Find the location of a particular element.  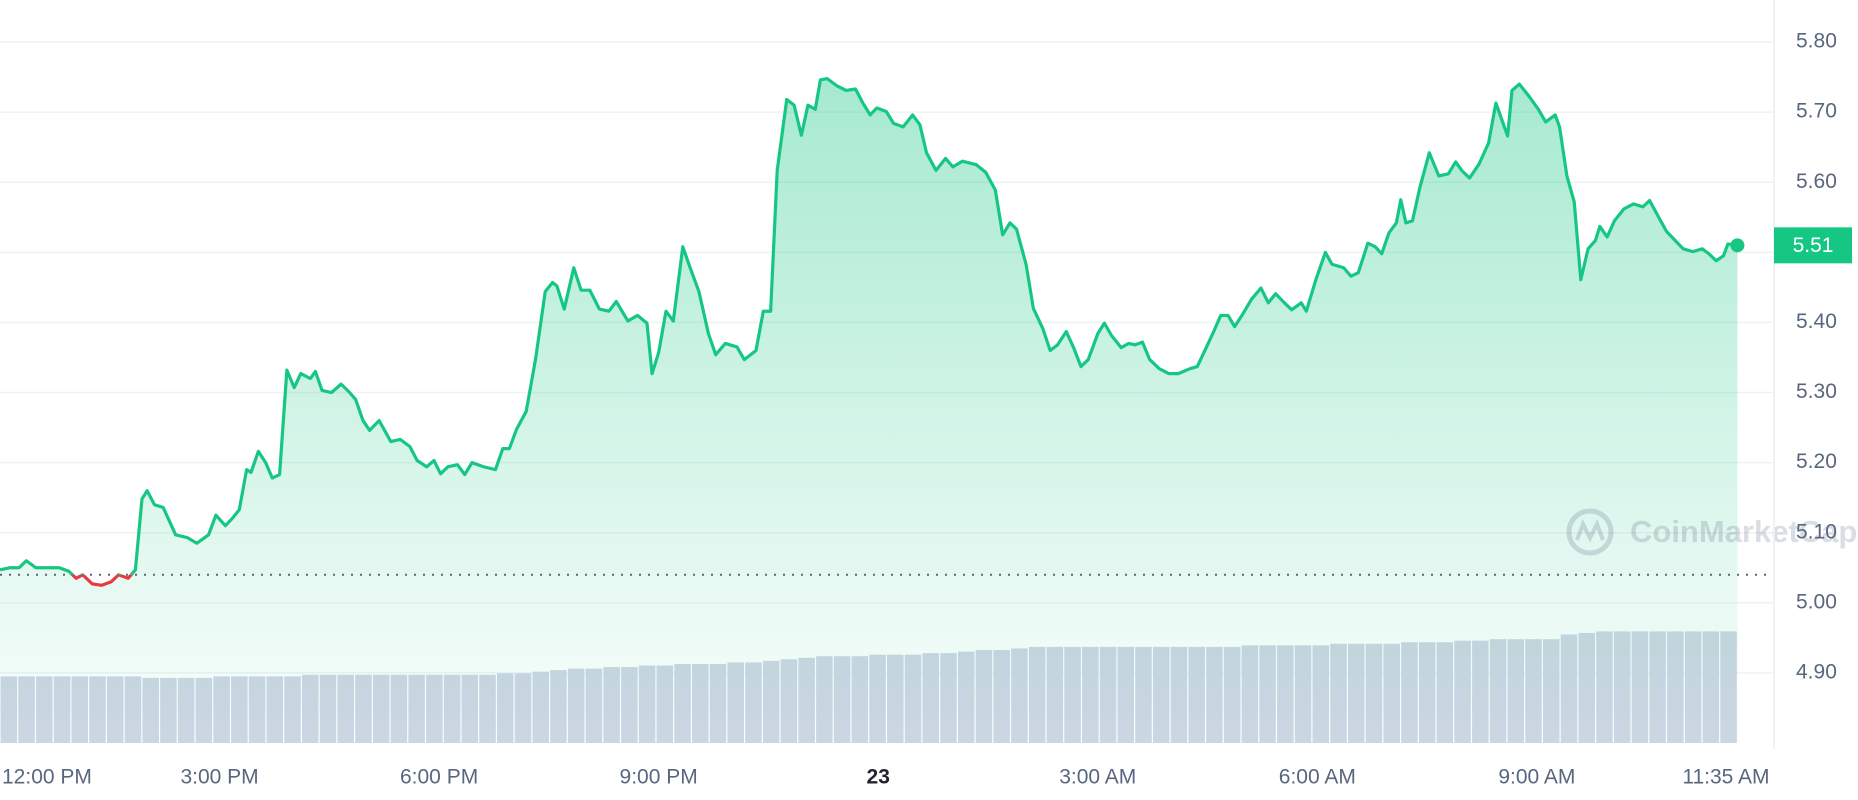

y-tick-label: 5.70 is located at coordinates (1816, 111).